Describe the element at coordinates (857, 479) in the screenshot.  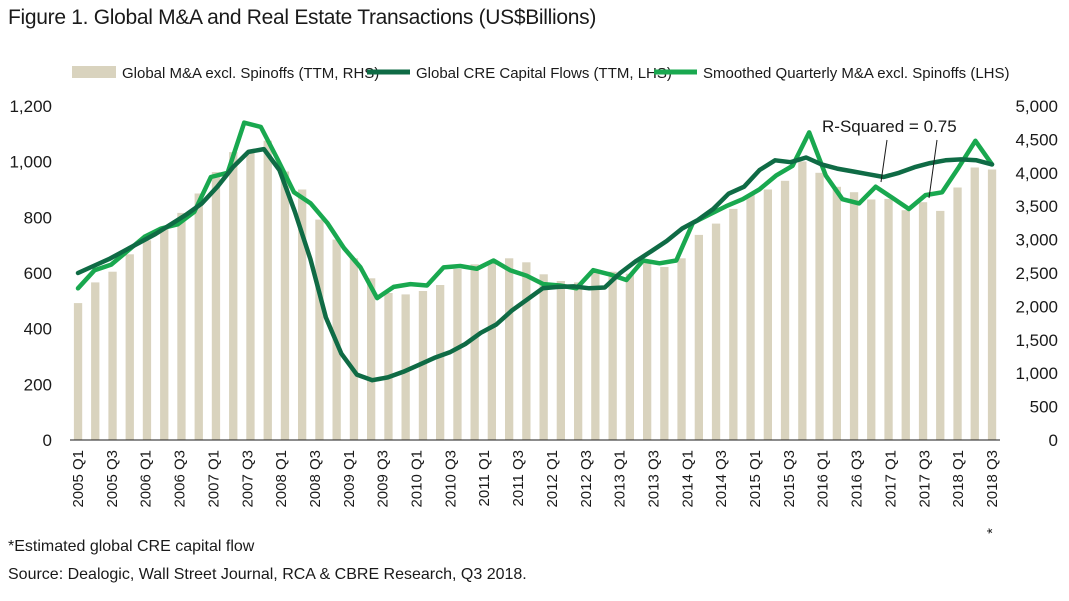
I see `x-tick-label: 2016 Q3` at that location.